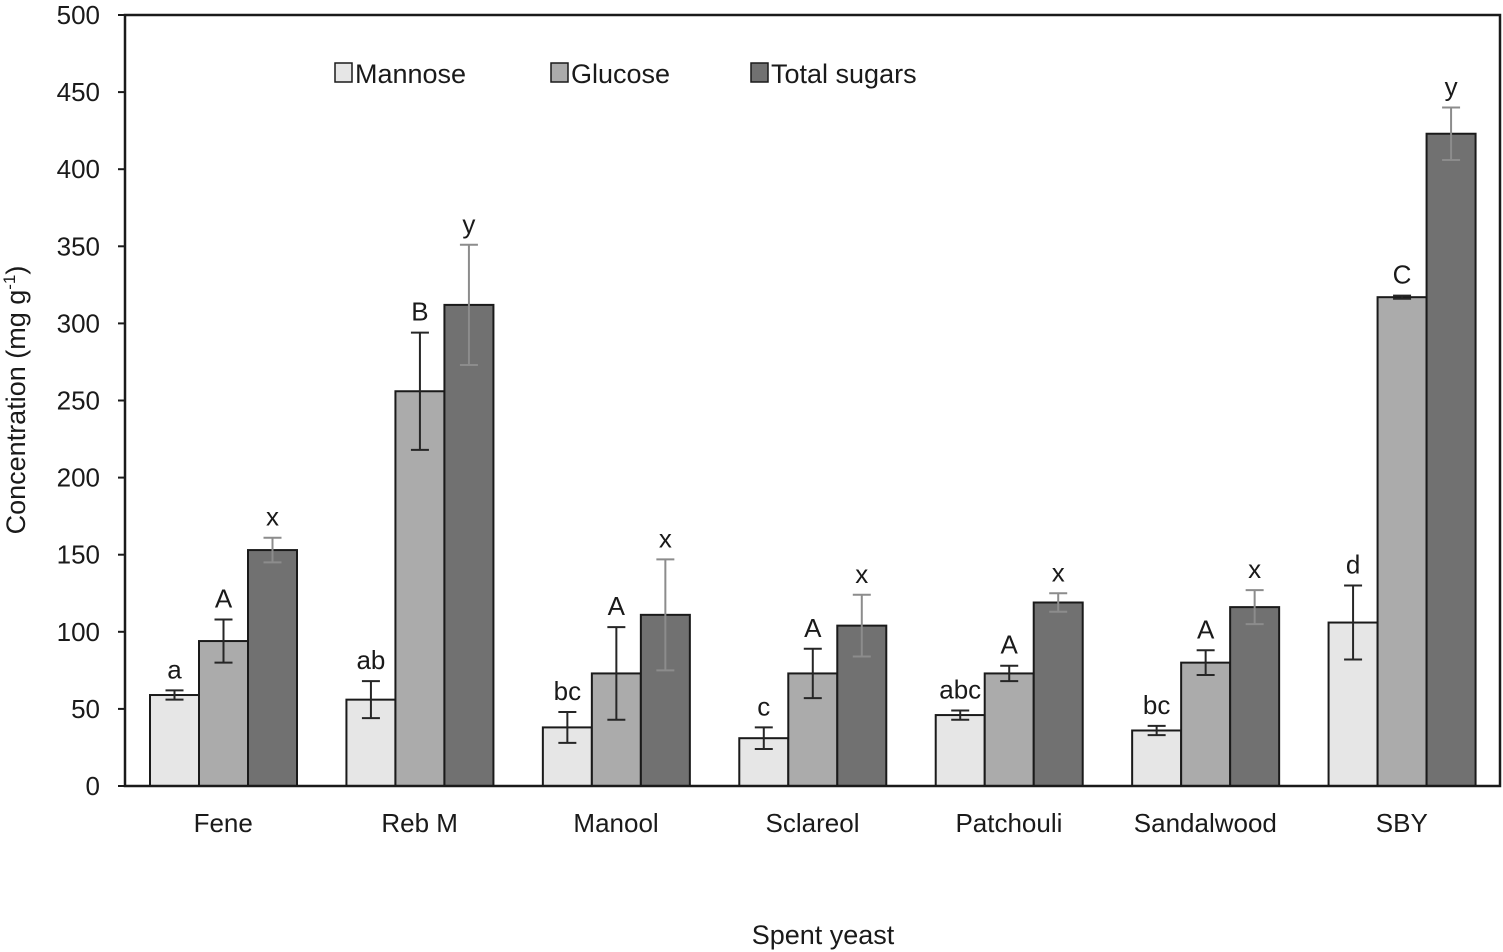  What do you see at coordinates (763, 706) in the screenshot?
I see `significance-letter: c` at bounding box center [763, 706].